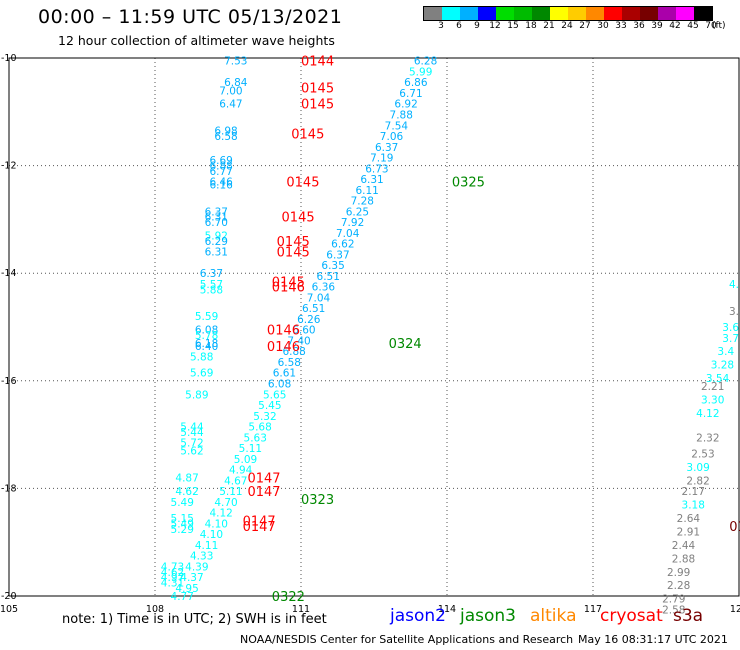  I want to click on data-point-cryosat: 4.31, so click(172, 584).